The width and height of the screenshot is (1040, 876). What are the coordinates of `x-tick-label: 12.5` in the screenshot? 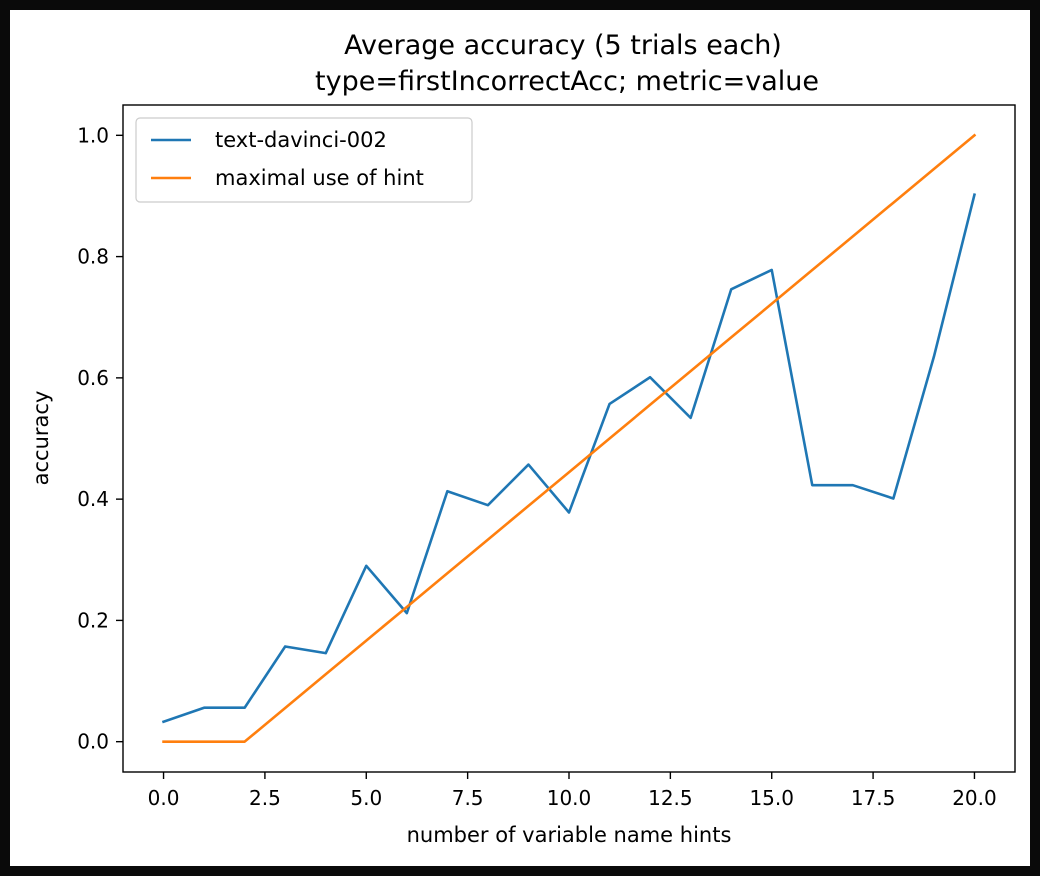 It's located at (670, 798).